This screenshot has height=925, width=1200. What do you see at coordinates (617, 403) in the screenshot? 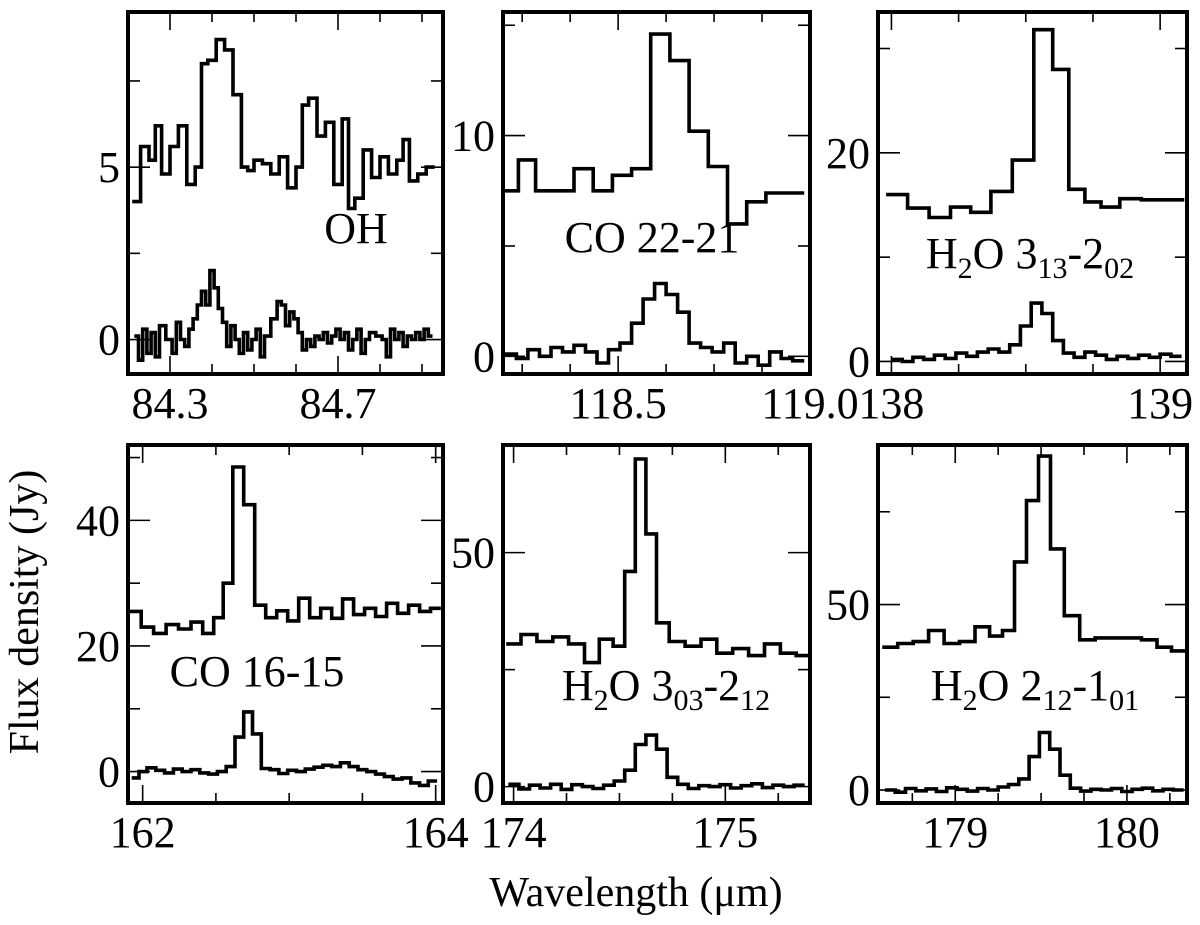
I see `x-tick-label: 118.5` at bounding box center [617, 403].